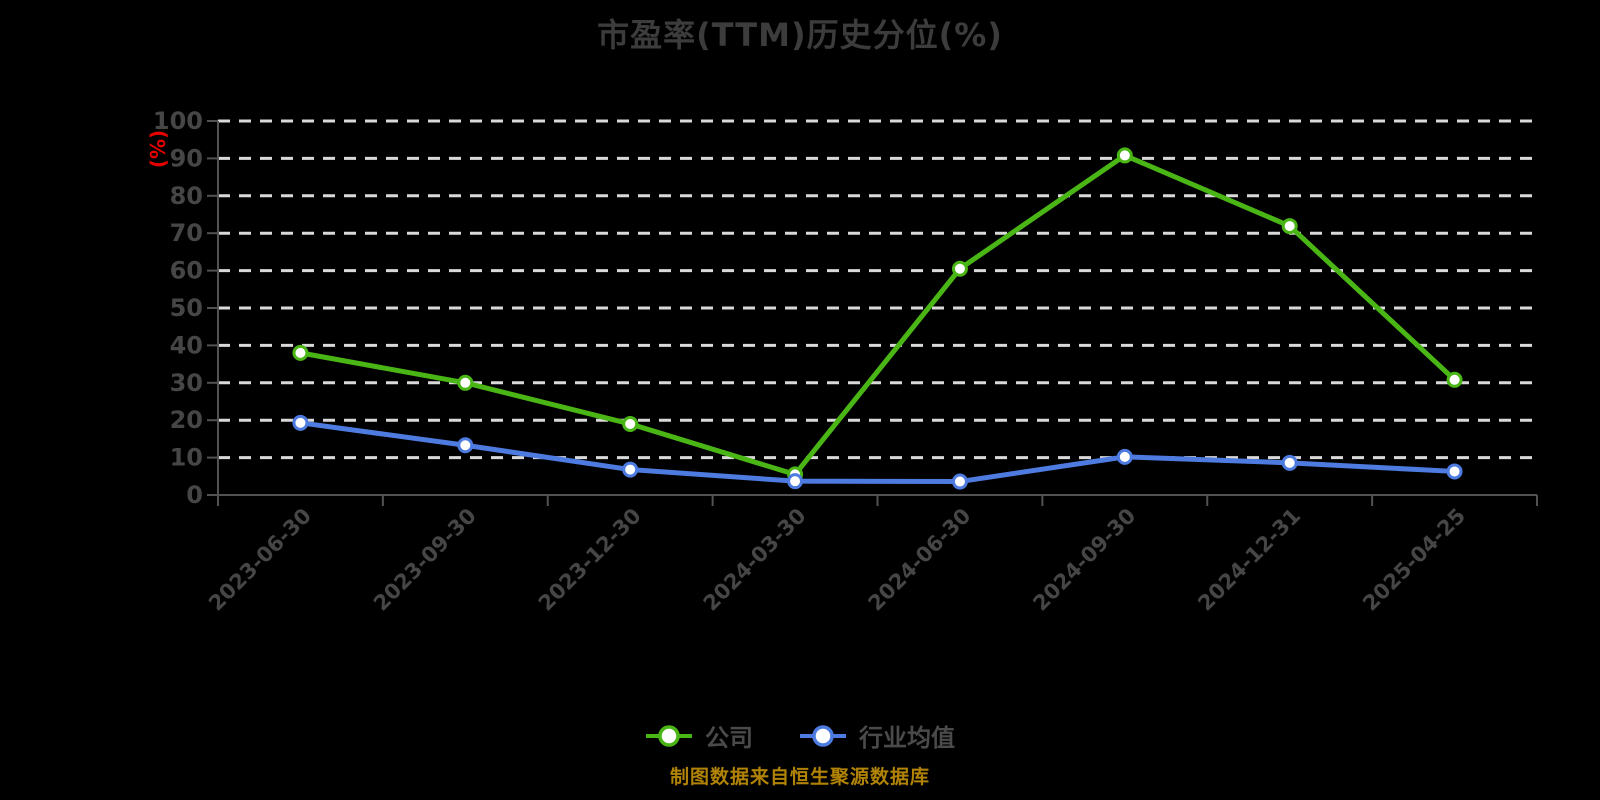 The image size is (1600, 800). I want to click on x-axis-label: 2023-09-30, so click(425, 560).